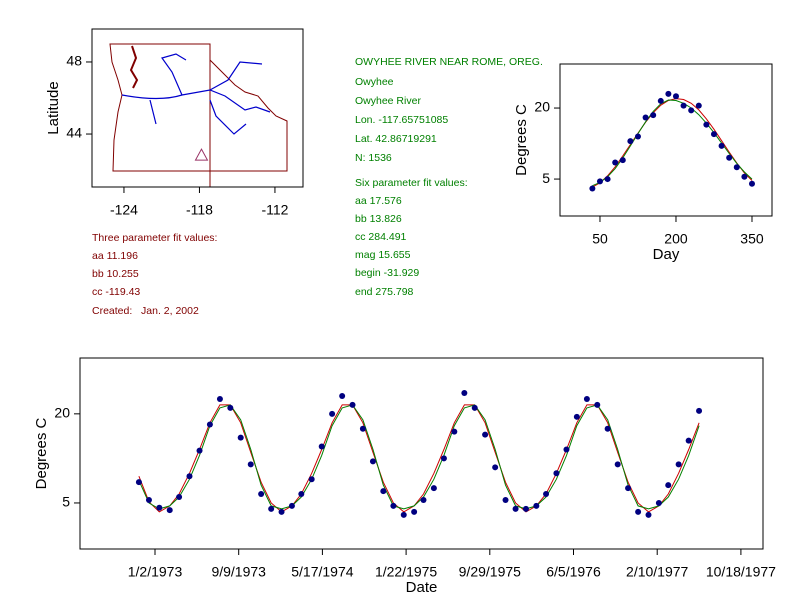 The image size is (792, 611). I want to click on x-tick-label: -124, so click(124, 210).